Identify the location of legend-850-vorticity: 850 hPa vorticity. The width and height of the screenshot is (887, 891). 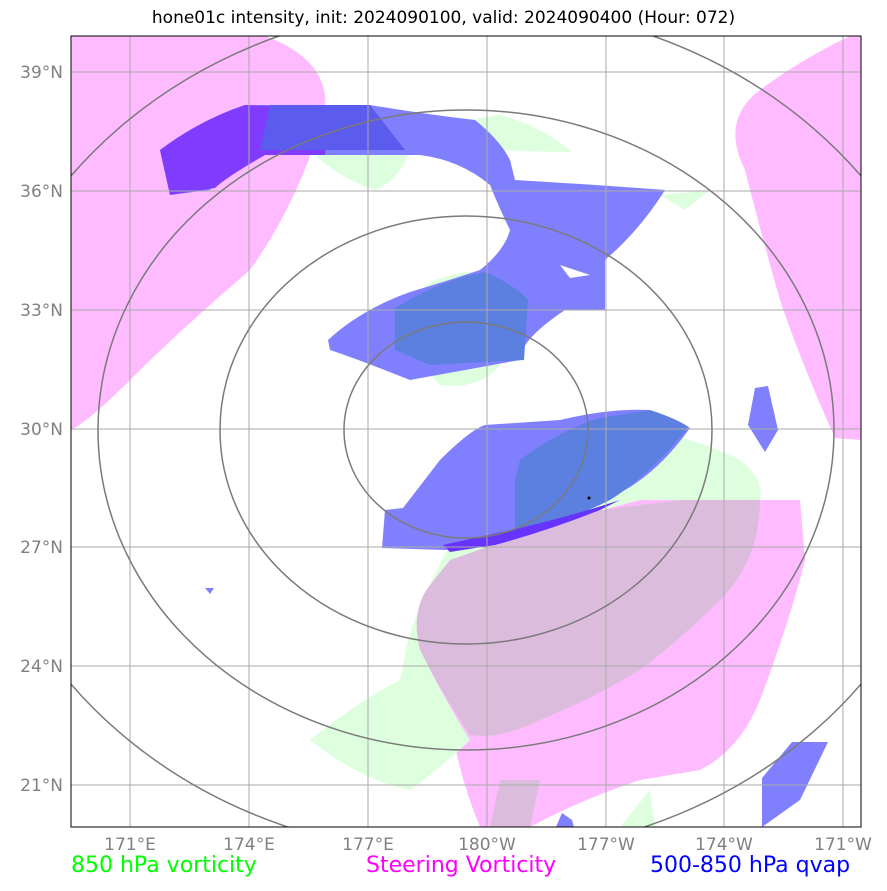
(164, 865).